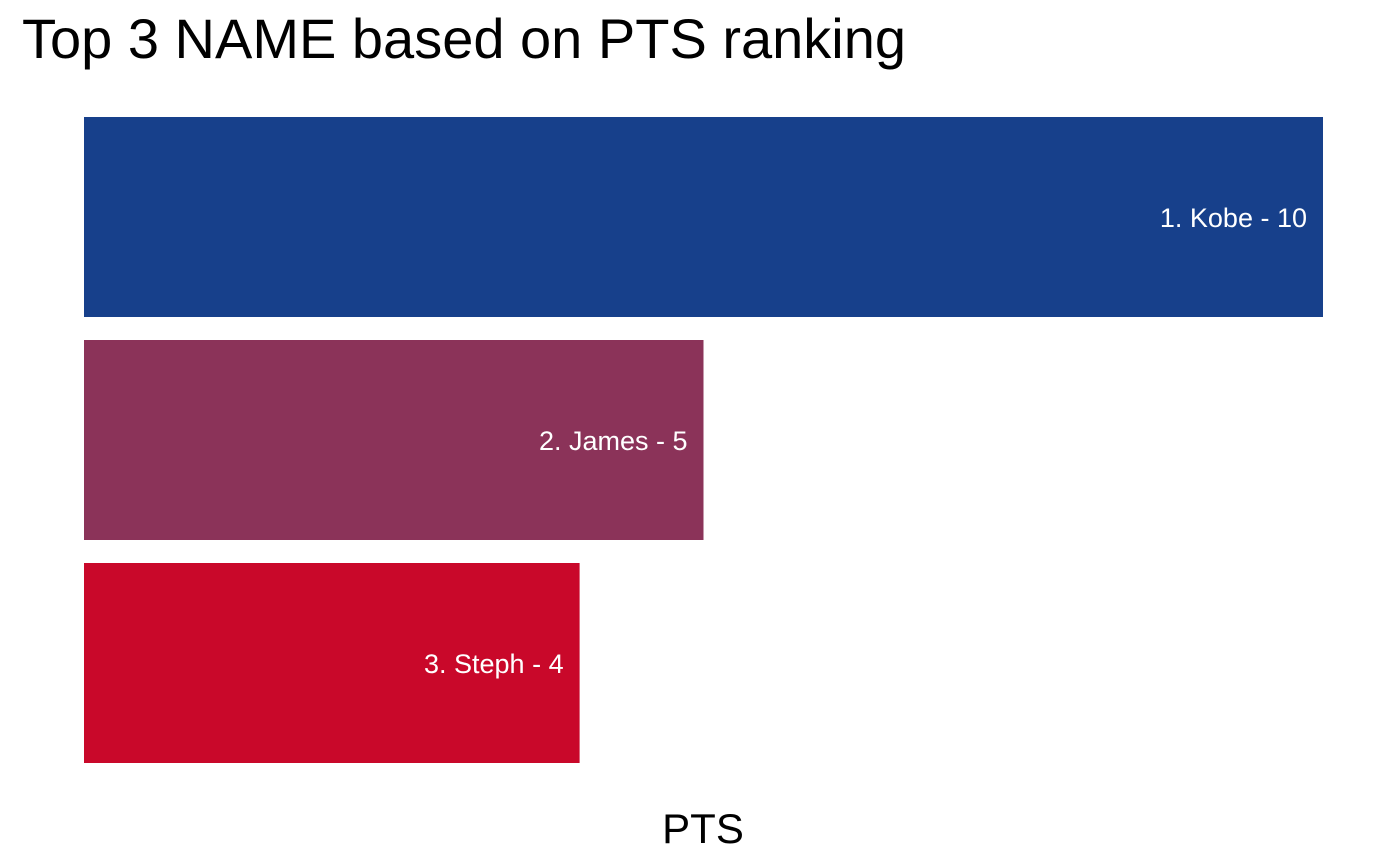 The height and width of the screenshot is (866, 1400). I want to click on chart-title: Top 3 NAME based on PTS ranking, so click(464, 38).